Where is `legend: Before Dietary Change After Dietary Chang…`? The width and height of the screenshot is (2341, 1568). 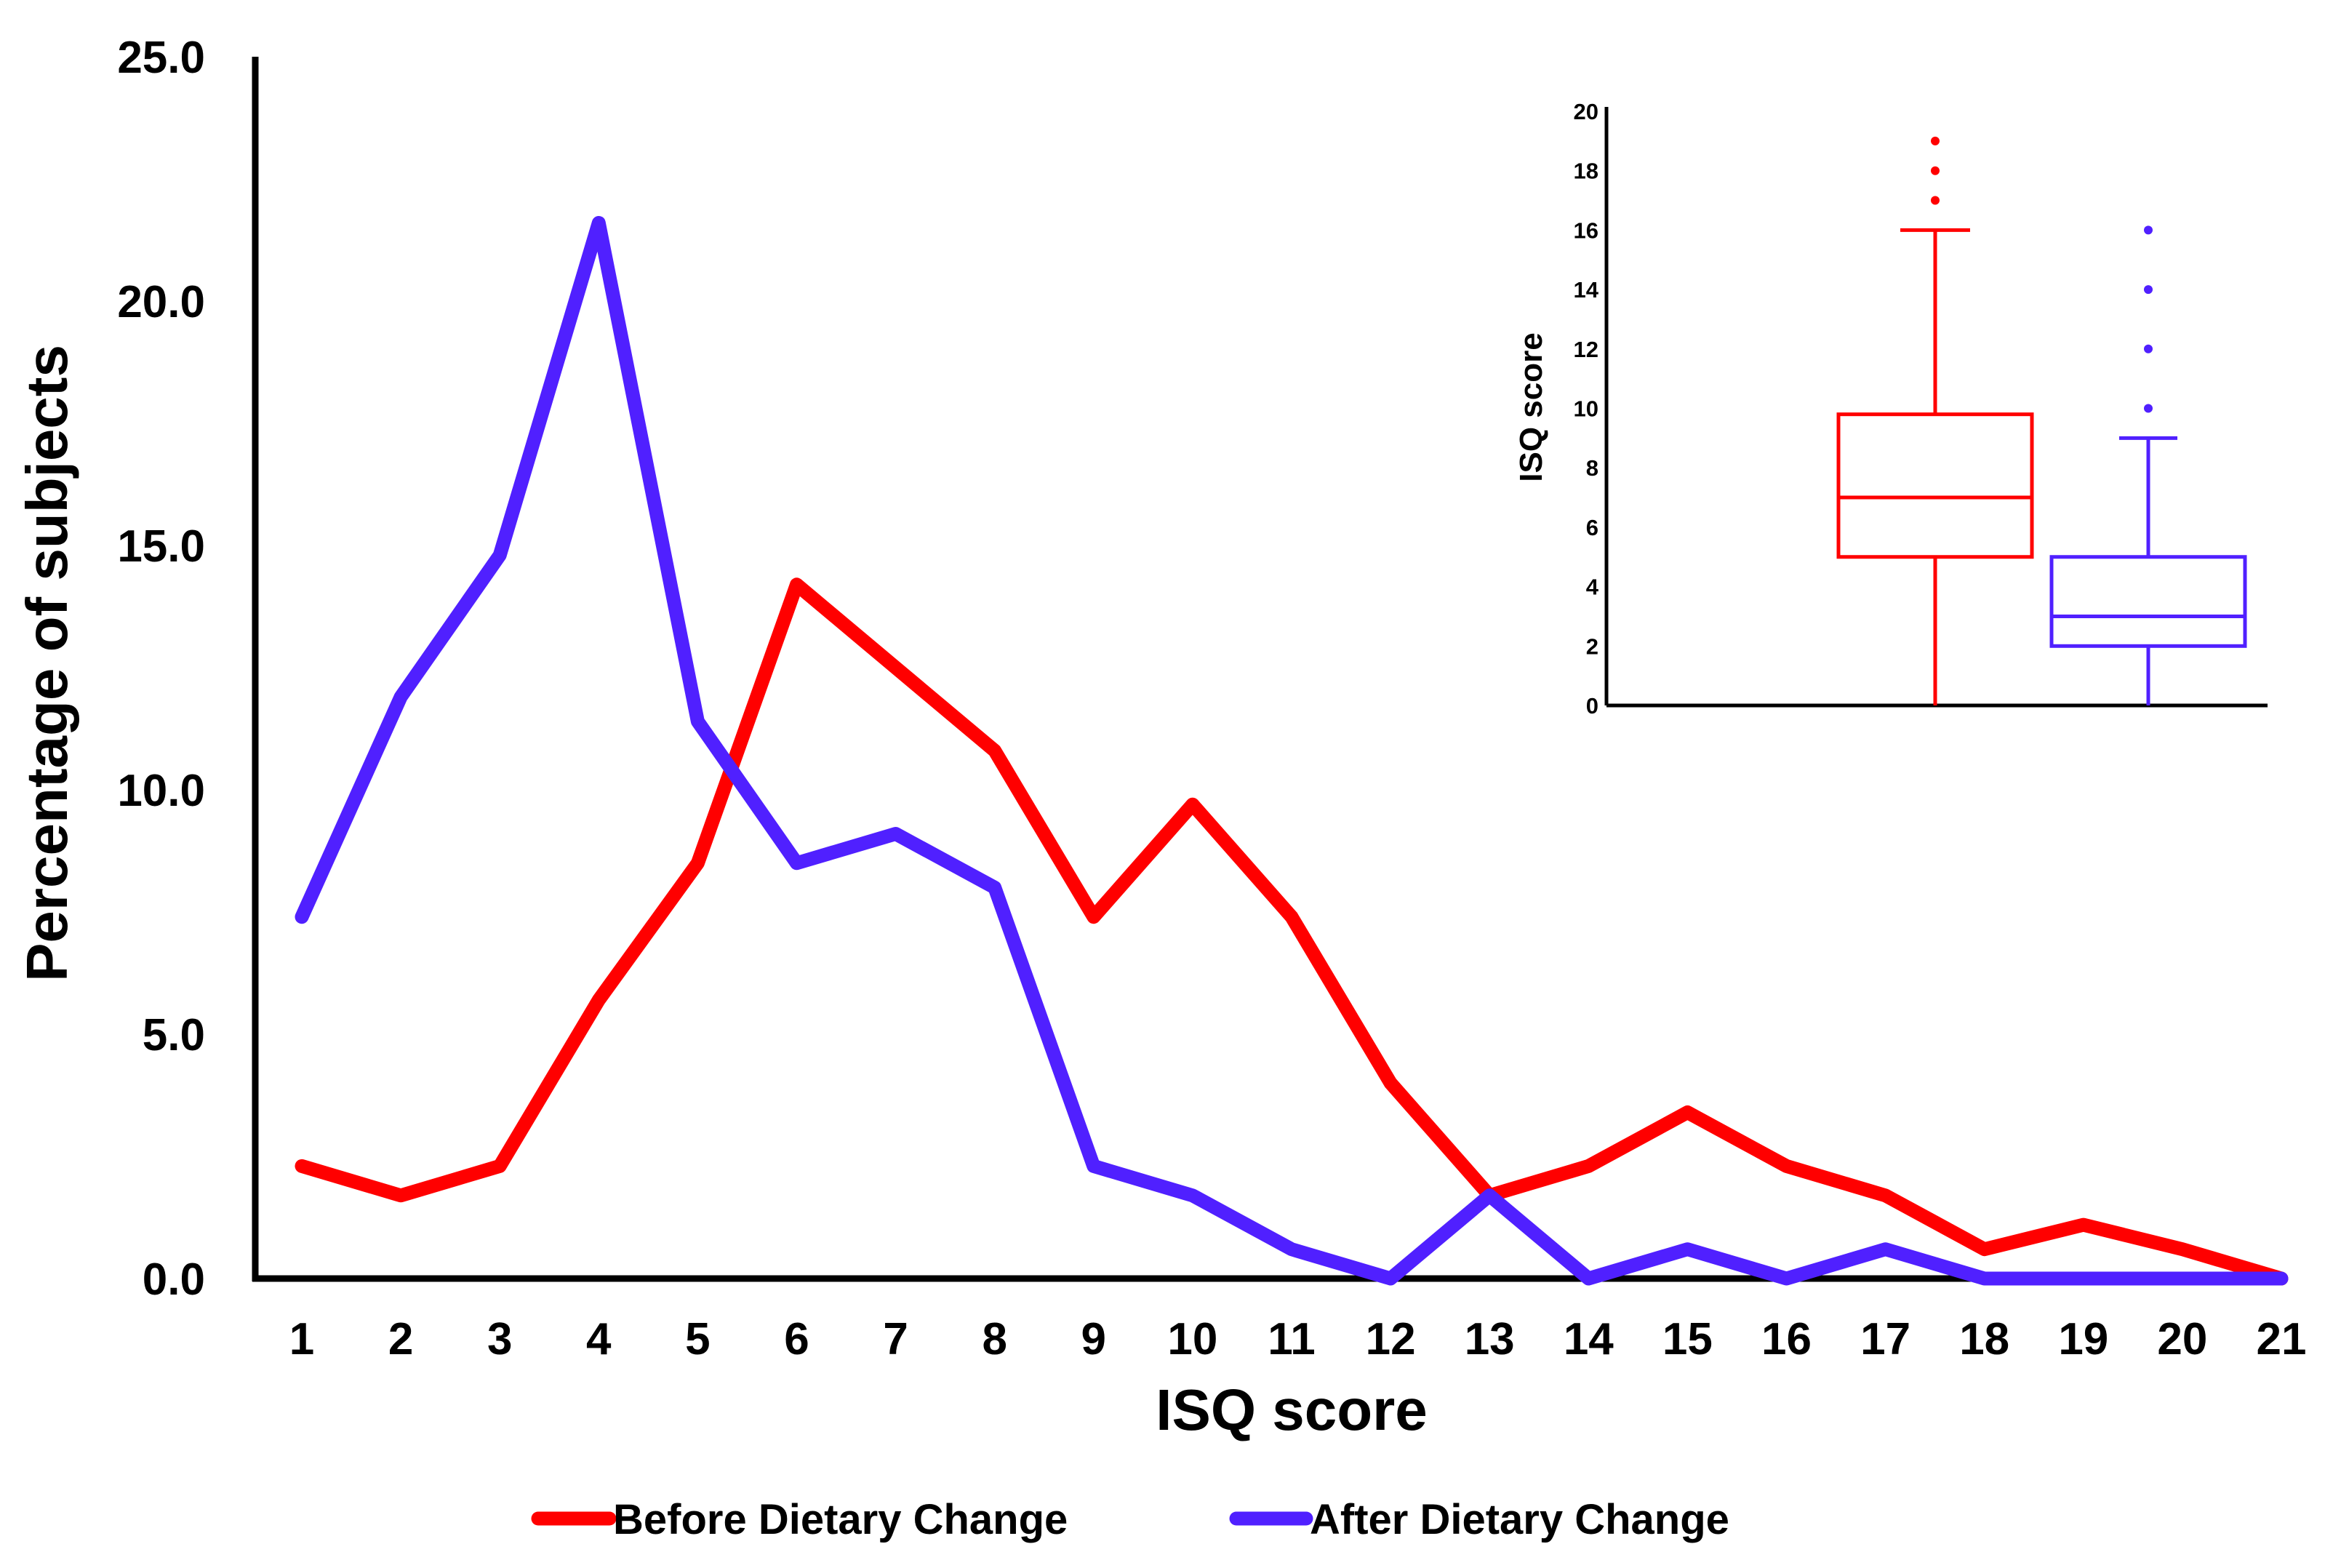 legend: Before Dietary Change After Dietary Chang… is located at coordinates (1130, 1519).